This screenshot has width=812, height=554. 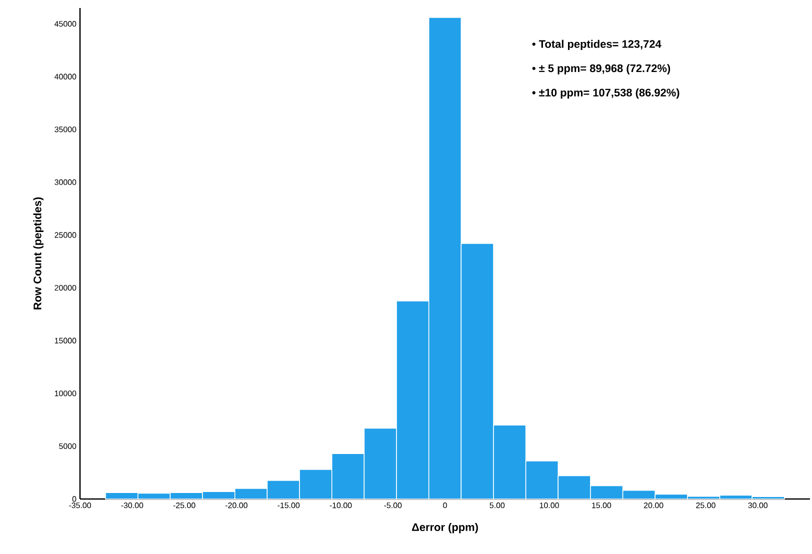 What do you see at coordinates (606, 93) in the screenshot?
I see `annotation: • ±10 ppm= 107,538 (86.92%)` at bounding box center [606, 93].